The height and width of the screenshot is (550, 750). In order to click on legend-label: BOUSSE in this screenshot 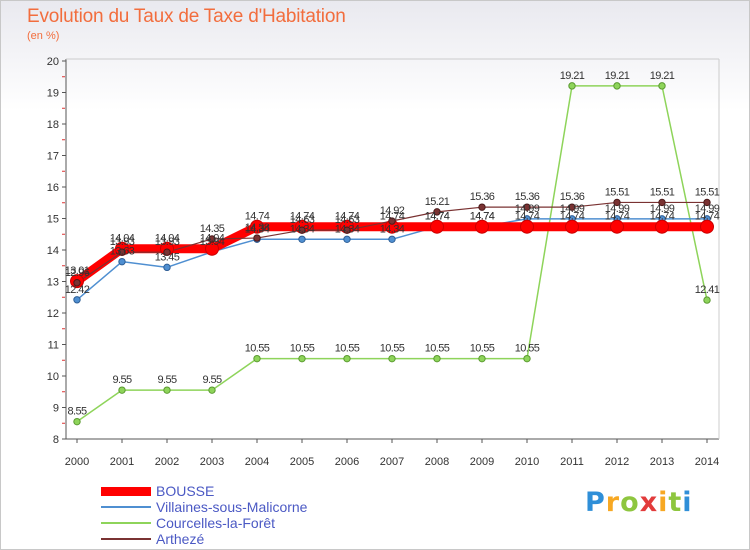, I will do `click(185, 491)`.